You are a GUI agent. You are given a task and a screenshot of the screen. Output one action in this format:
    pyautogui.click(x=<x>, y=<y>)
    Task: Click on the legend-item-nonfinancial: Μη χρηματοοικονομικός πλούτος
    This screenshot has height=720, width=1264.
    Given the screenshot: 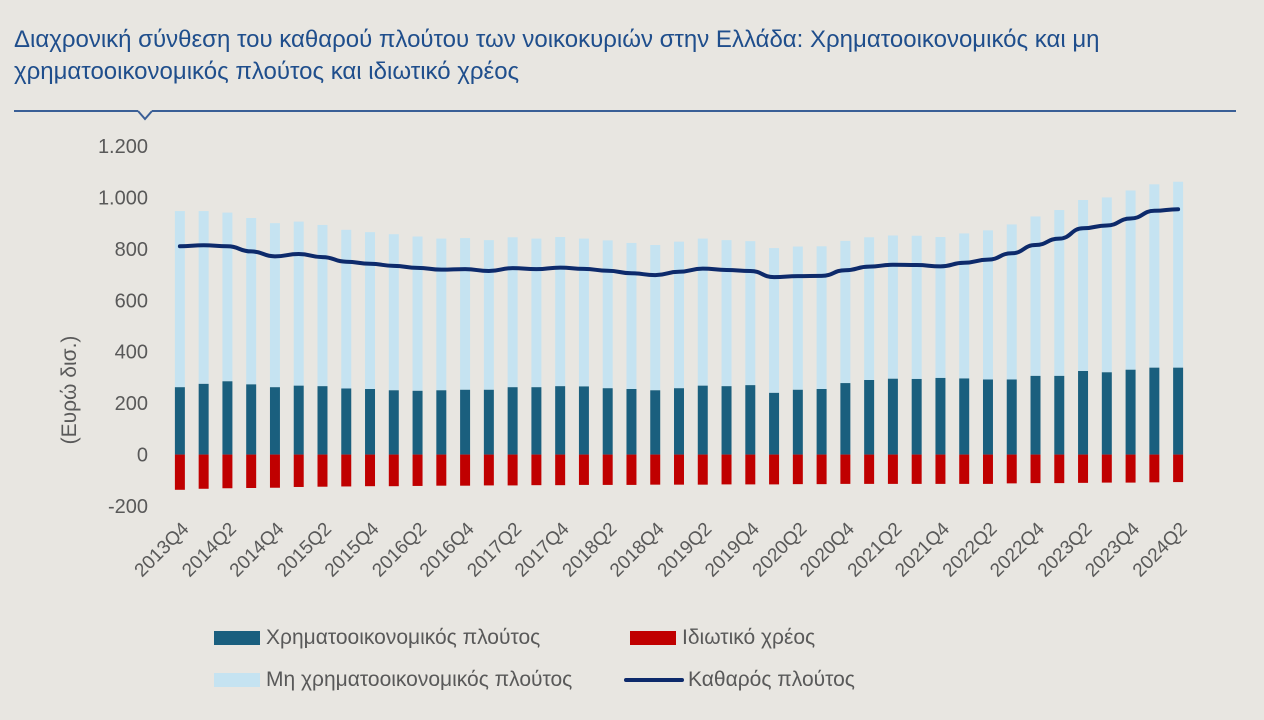 What is the action you would take?
    pyautogui.click(x=393, y=680)
    